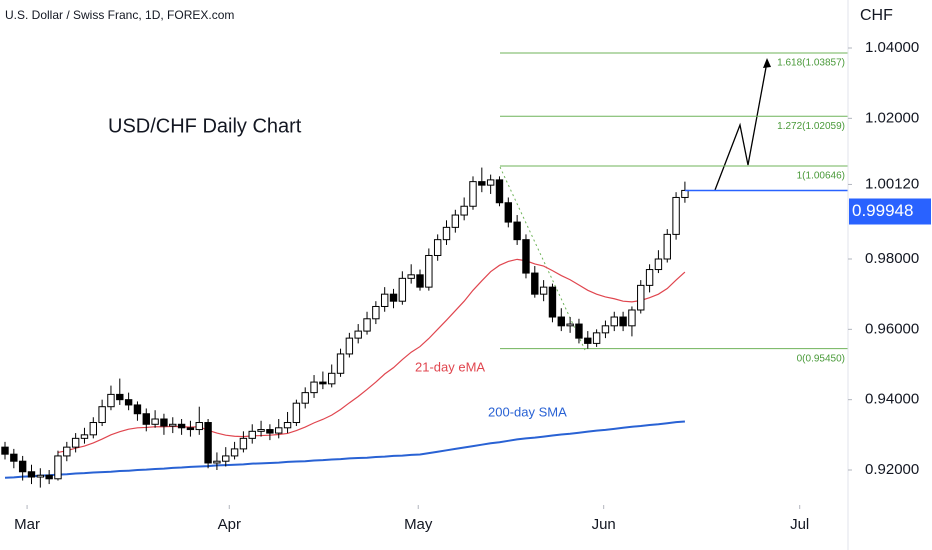 The width and height of the screenshot is (932, 550). Describe the element at coordinates (811, 126) in the screenshot. I see `fib-label: 1.272(1.02059)` at that location.